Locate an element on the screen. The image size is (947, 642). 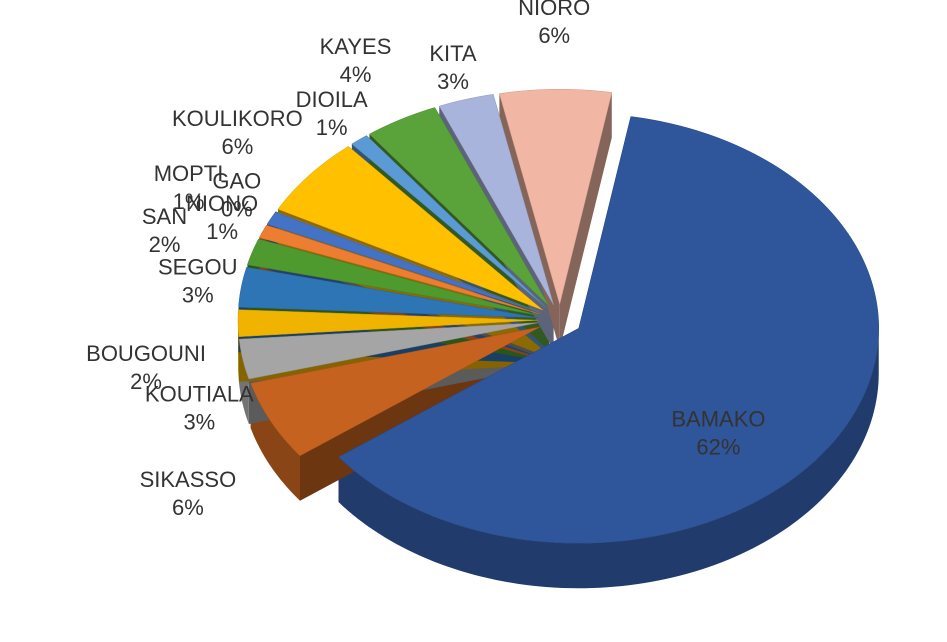
slice-wall is located at coordinates (585, 221).